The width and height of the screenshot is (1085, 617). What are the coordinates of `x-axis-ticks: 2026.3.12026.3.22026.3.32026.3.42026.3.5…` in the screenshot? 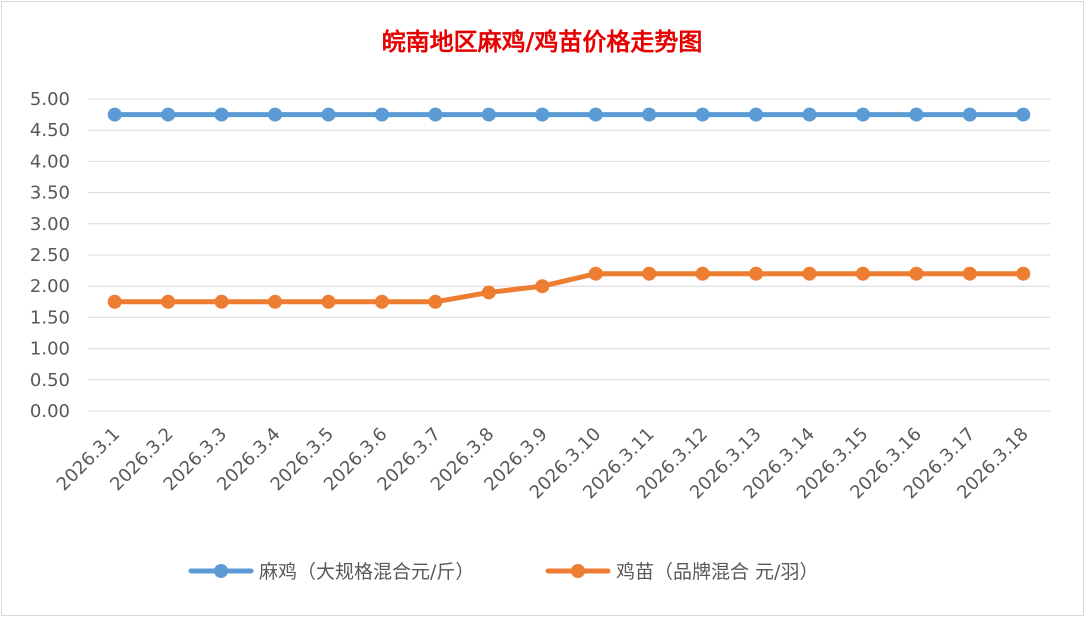 It's located at (543, 464).